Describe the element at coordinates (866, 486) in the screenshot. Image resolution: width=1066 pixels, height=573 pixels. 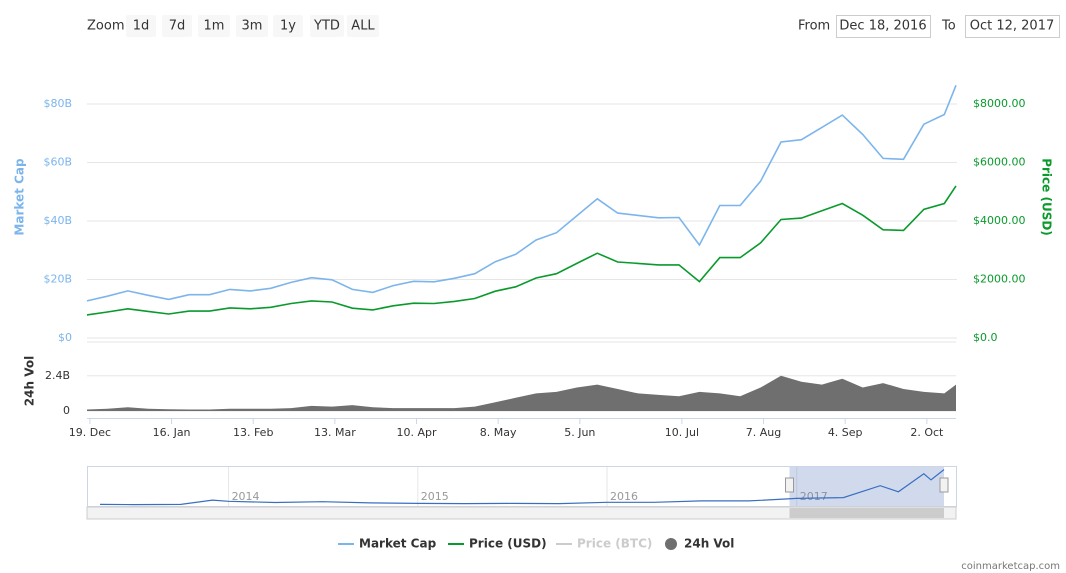
I see `navigator-selection` at that location.